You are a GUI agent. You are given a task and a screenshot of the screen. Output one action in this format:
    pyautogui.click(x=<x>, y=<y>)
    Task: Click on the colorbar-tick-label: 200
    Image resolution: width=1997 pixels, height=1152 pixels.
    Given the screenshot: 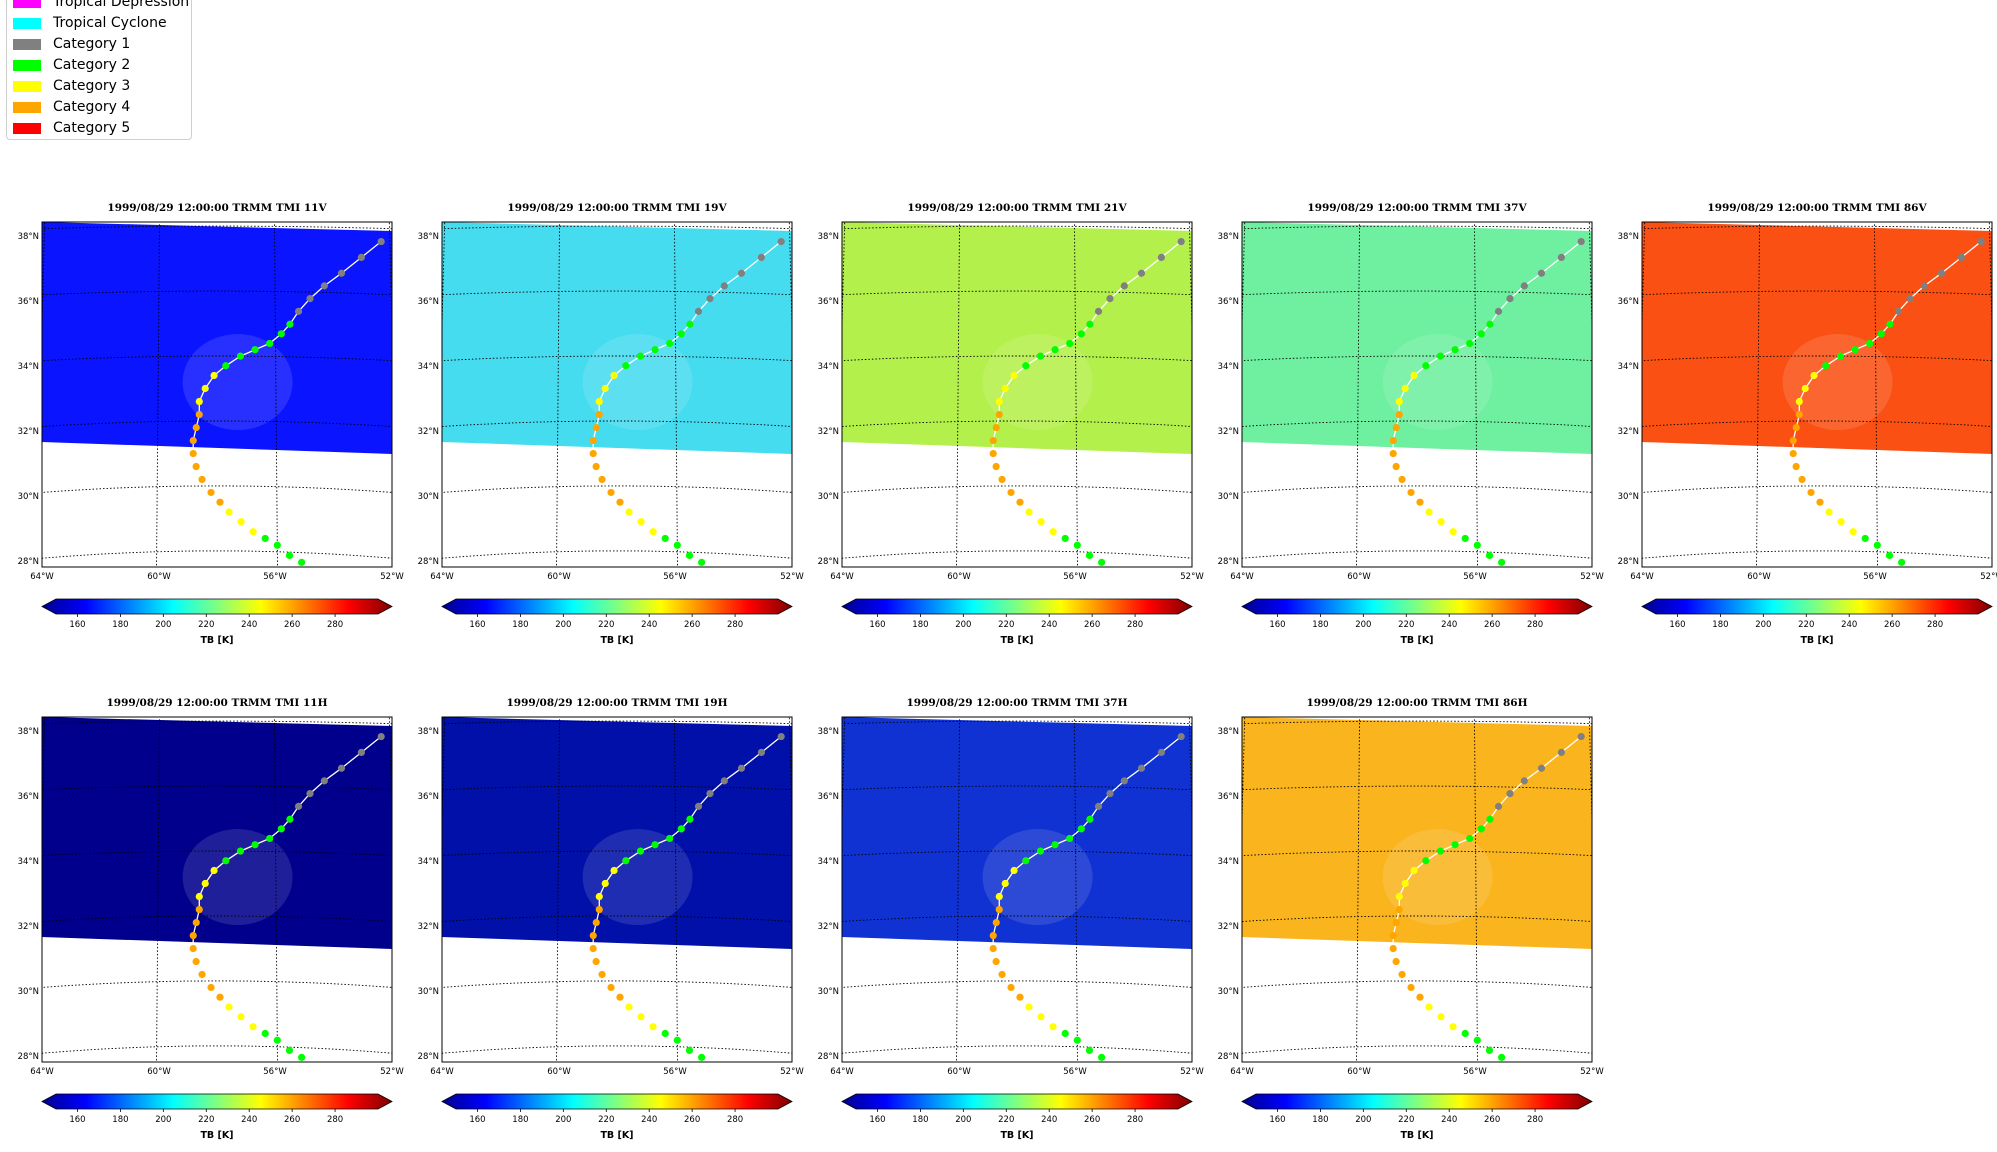 What is the action you would take?
    pyautogui.click(x=963, y=1120)
    